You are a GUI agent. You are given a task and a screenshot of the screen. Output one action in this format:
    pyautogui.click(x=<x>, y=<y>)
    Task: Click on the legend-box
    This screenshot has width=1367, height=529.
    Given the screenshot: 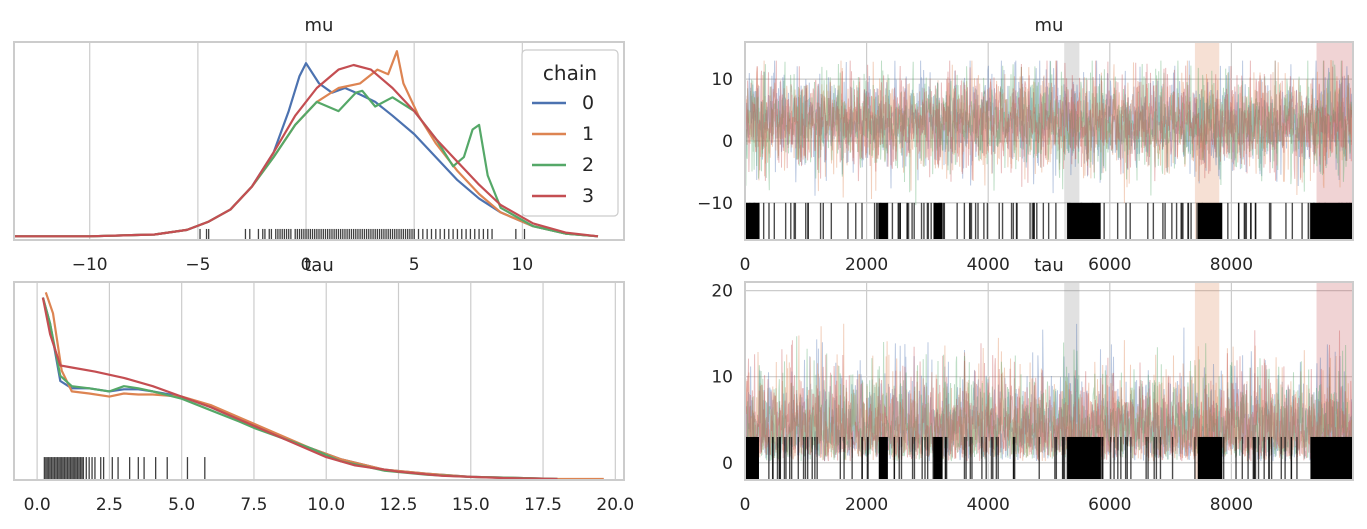 What is the action you would take?
    pyautogui.click(x=570, y=133)
    